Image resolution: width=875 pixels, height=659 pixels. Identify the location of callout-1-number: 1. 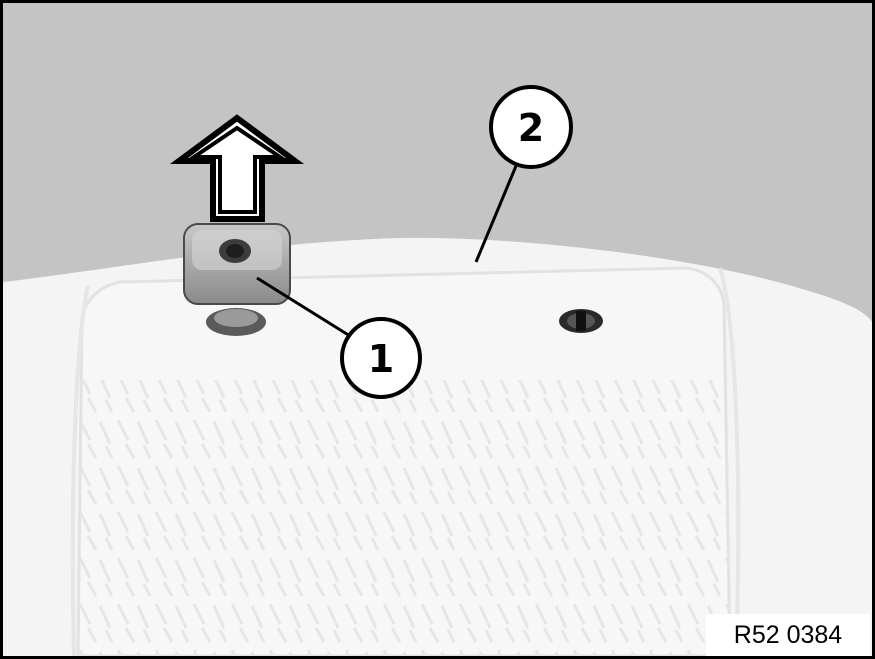
(381, 359).